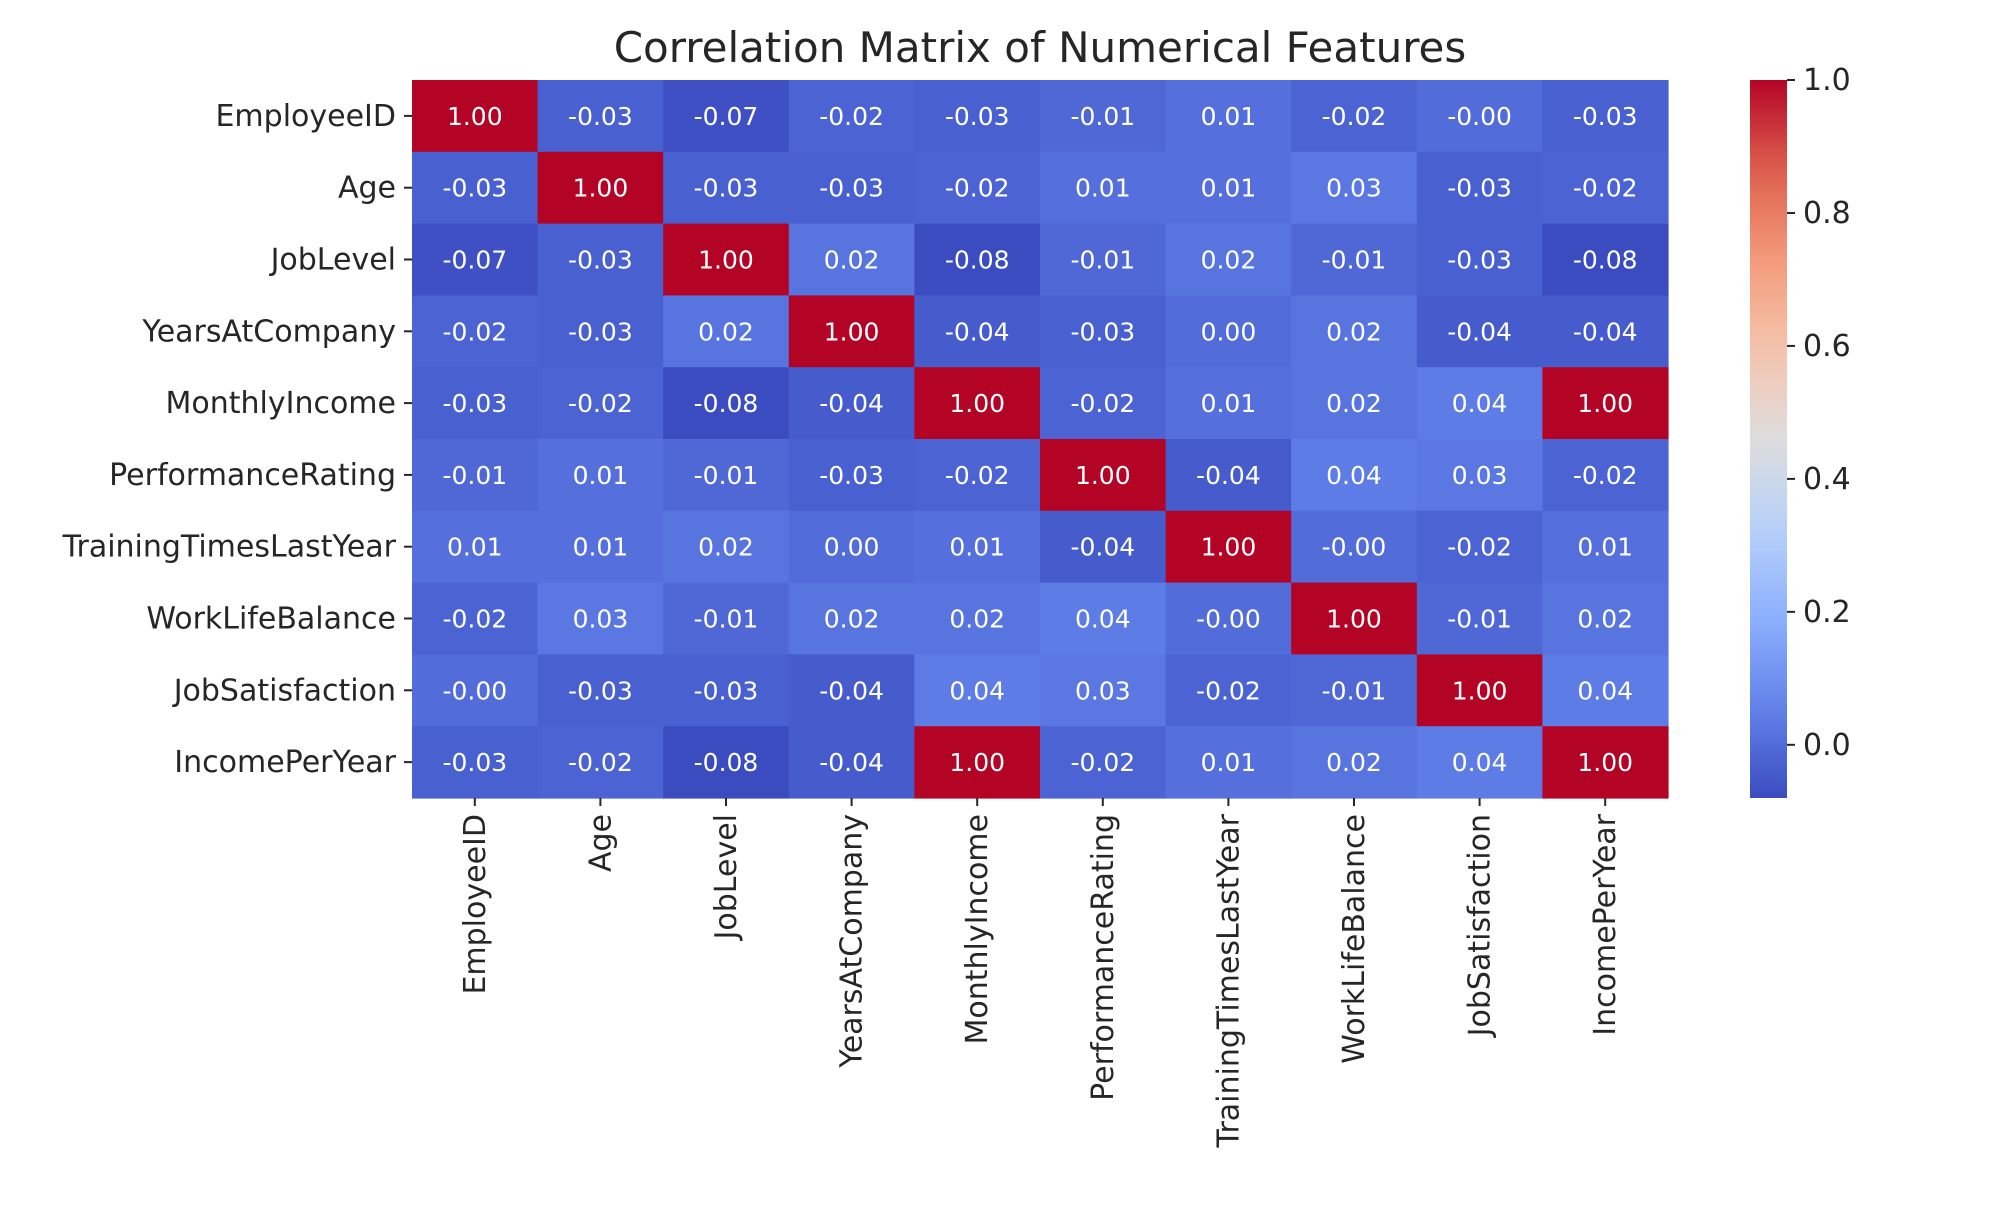 The image size is (2000, 1205). Describe the element at coordinates (1827, 612) in the screenshot. I see `colorbar-tick-label: 0.2` at that location.